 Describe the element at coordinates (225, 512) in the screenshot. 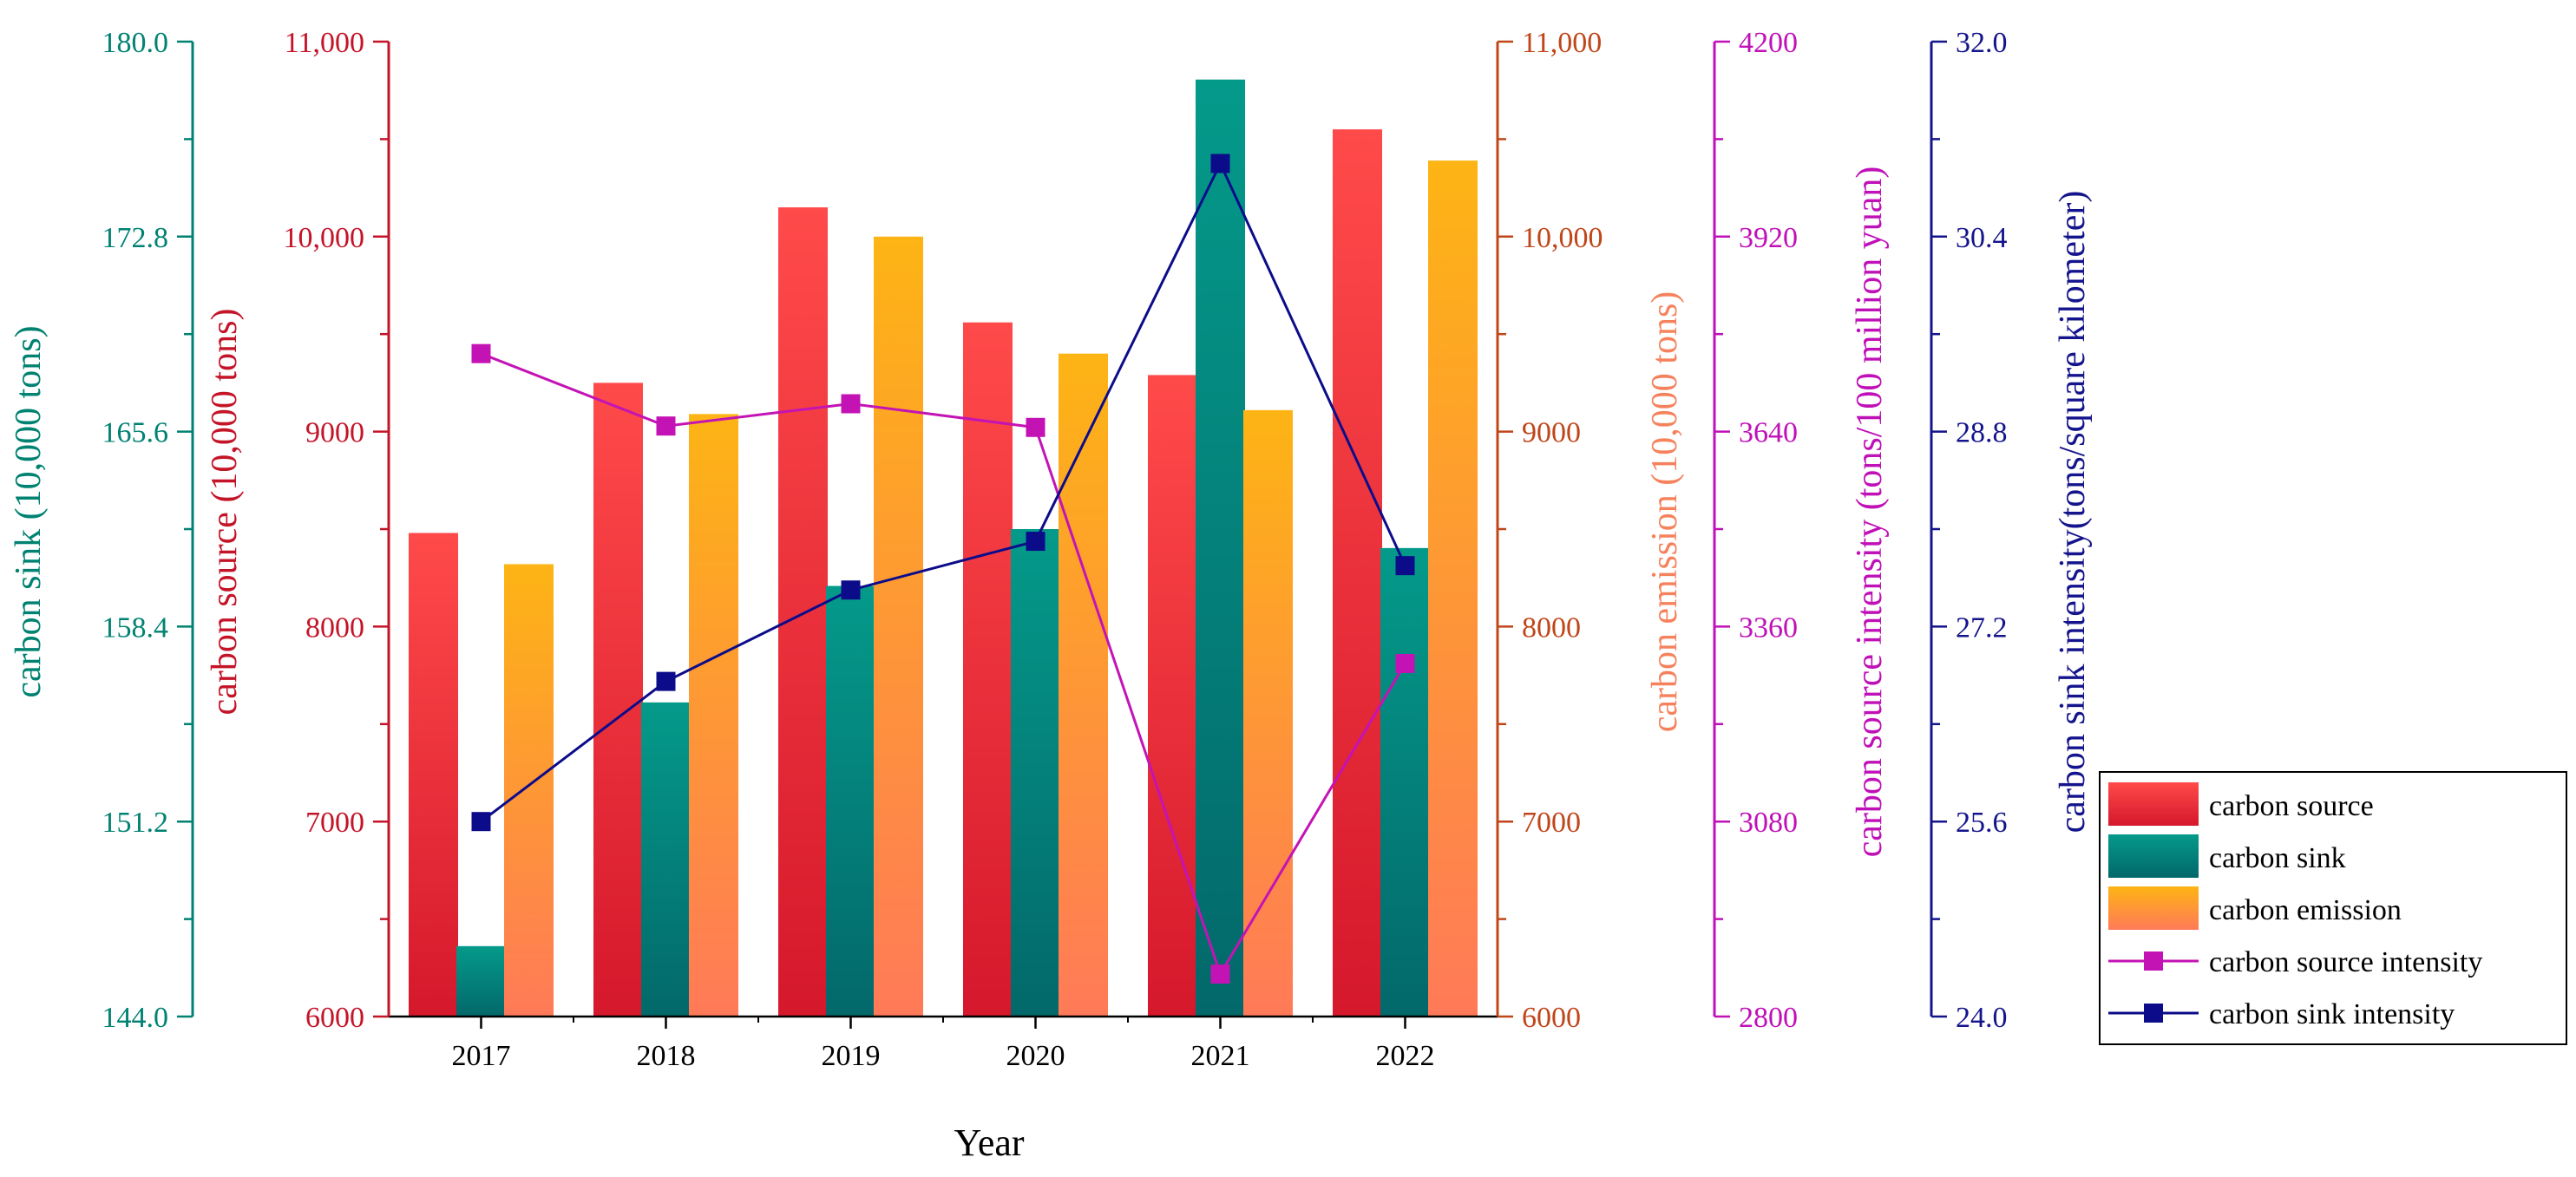

I see `y-axis-title-source: carbon source (10,000 tons)` at that location.